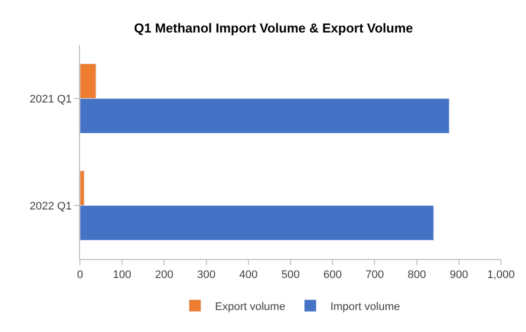  What do you see at coordinates (417, 275) in the screenshot?
I see `x-tick-label: 800` at bounding box center [417, 275].